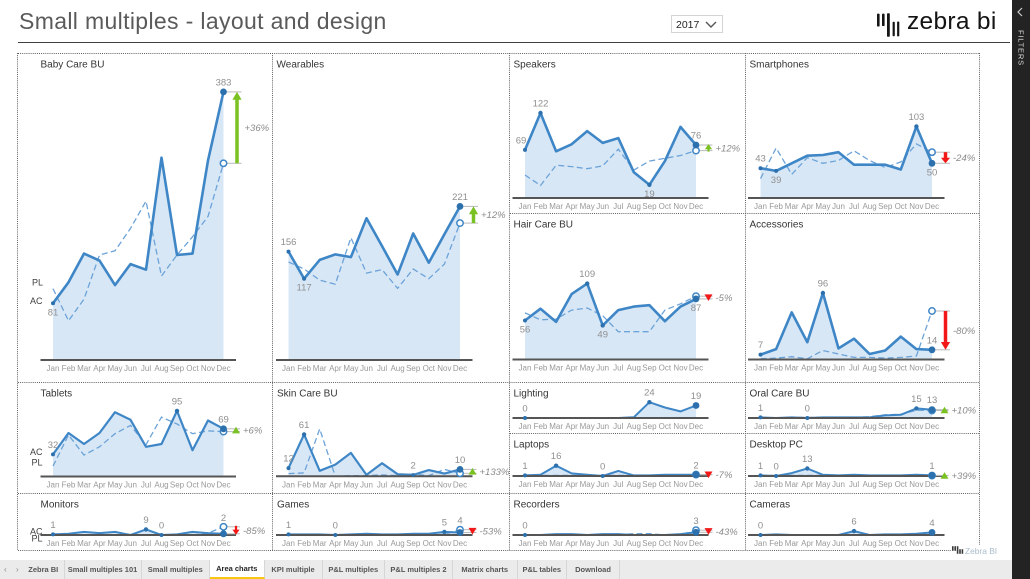 The image size is (1030, 579). What do you see at coordinates (254, 531) in the screenshot?
I see `svg-text: -85%` at bounding box center [254, 531].